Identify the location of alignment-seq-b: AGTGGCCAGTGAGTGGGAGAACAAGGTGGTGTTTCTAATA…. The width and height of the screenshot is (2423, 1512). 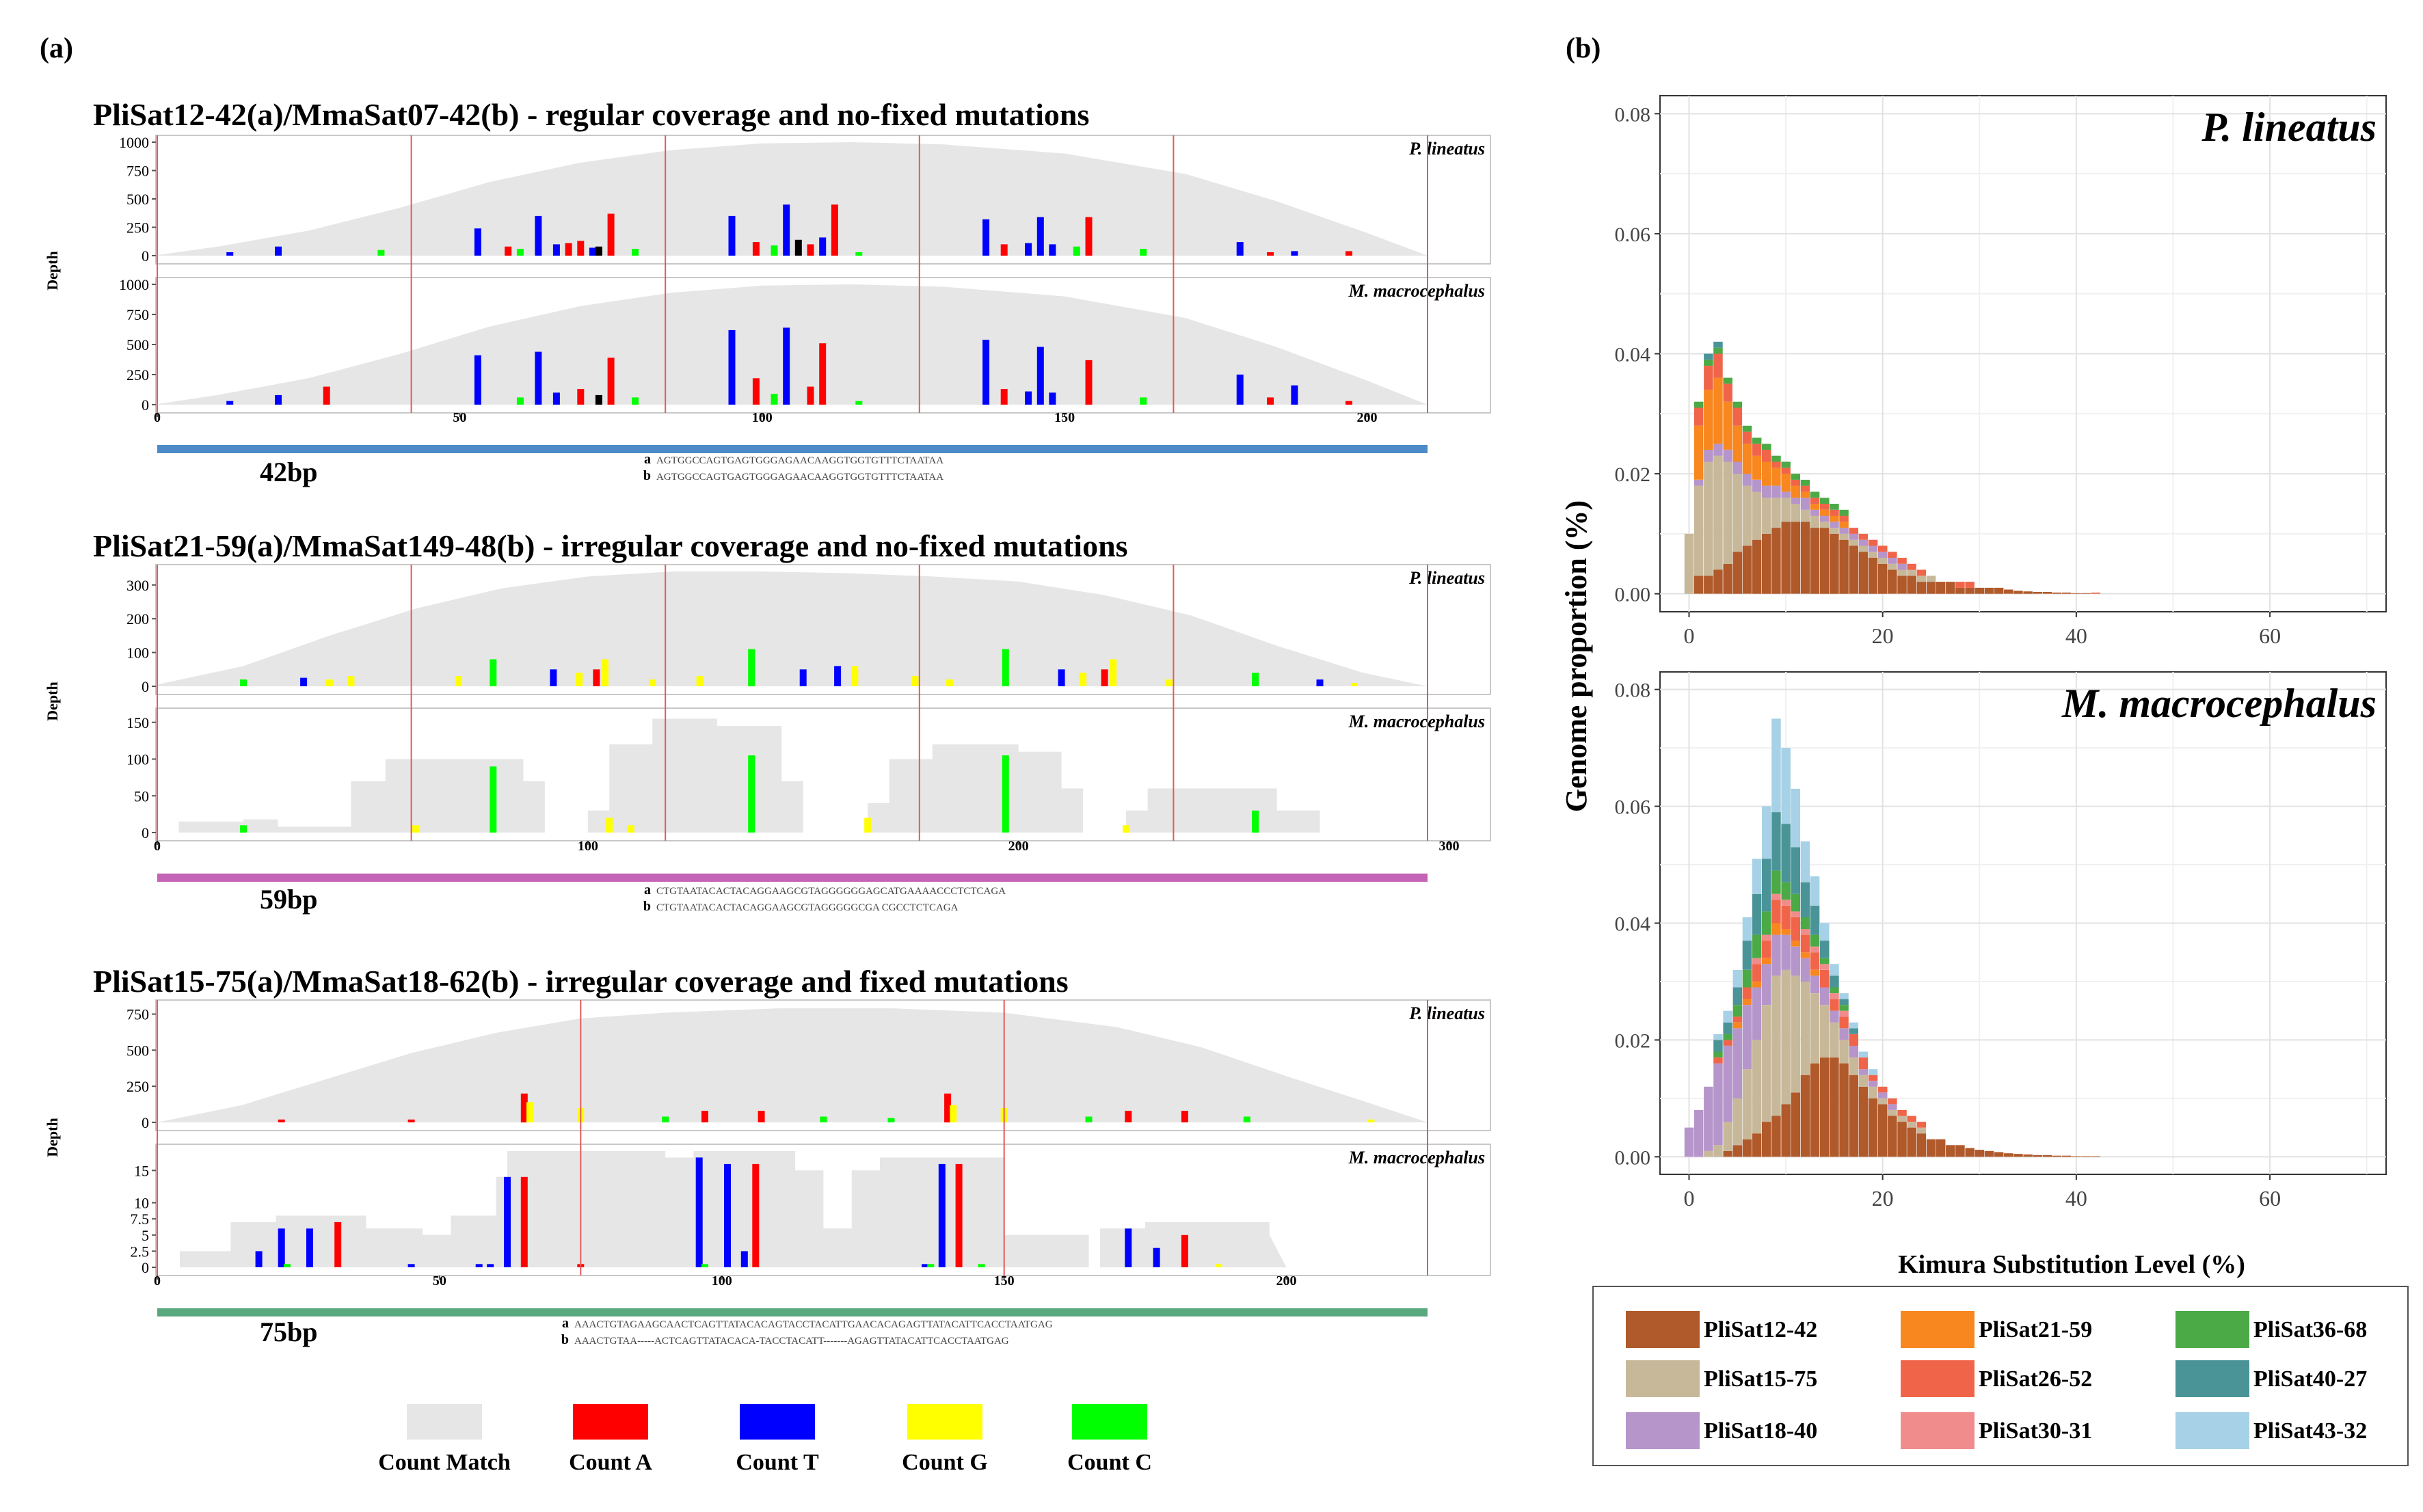
(800, 478).